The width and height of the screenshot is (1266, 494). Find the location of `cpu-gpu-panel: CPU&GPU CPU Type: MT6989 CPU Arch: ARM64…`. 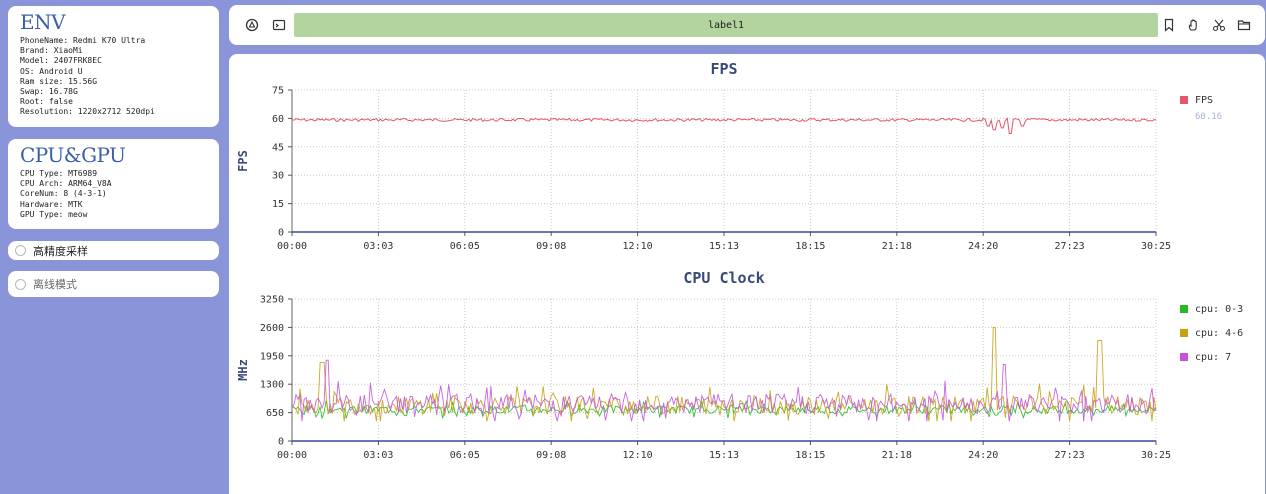

cpu-gpu-panel: CPU&GPU CPU Type: MT6989 CPU Arch: ARM64… is located at coordinates (113, 184).